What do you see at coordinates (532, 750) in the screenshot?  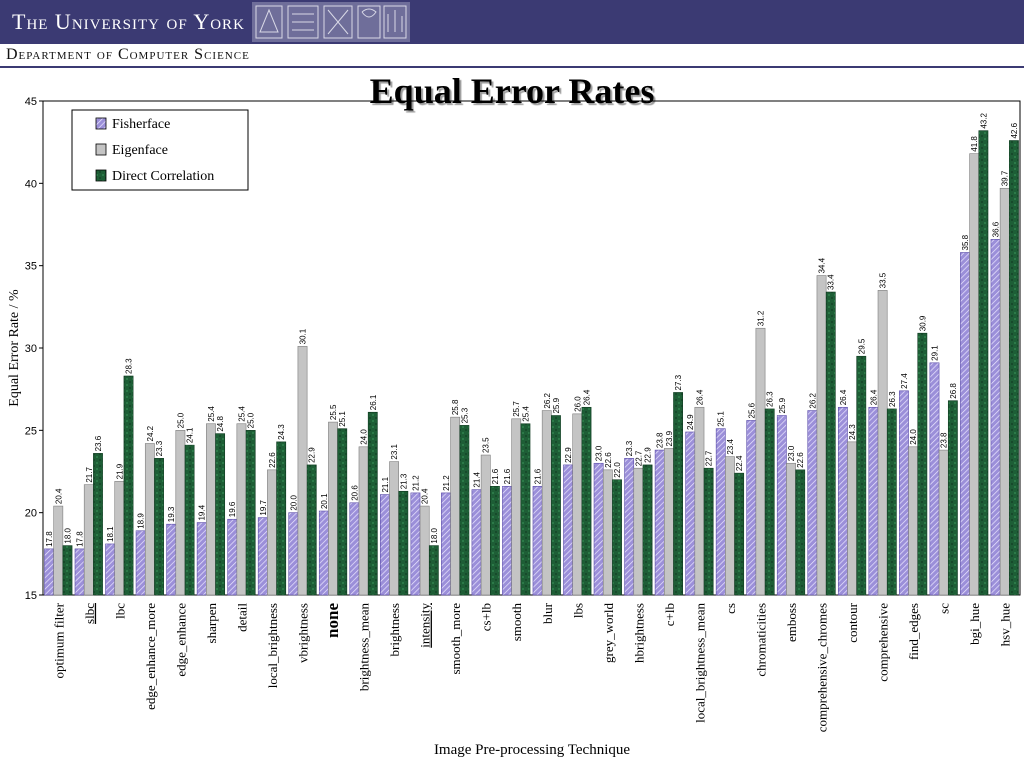 I see `x-axis-label: Image Pre-processing Technique` at bounding box center [532, 750].